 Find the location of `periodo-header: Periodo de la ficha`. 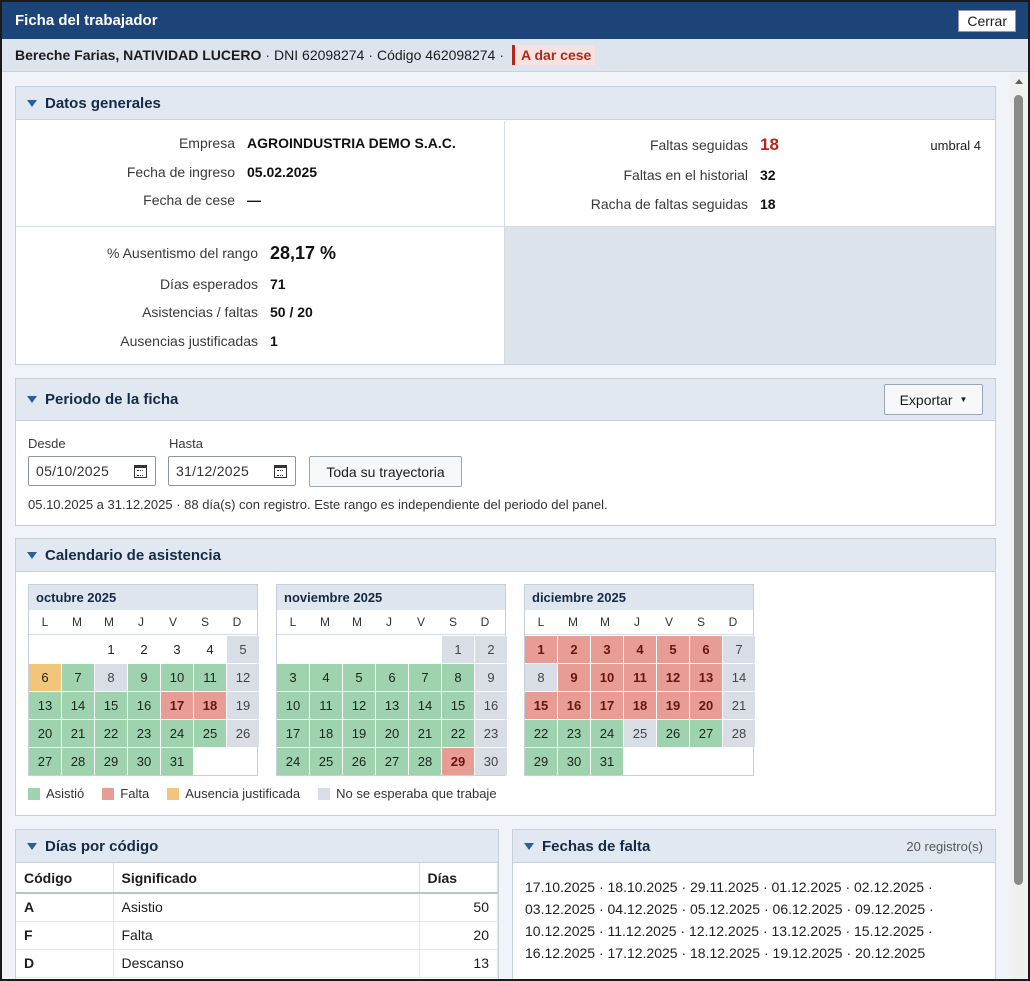

periodo-header: Periodo de la ficha is located at coordinates (505, 400).